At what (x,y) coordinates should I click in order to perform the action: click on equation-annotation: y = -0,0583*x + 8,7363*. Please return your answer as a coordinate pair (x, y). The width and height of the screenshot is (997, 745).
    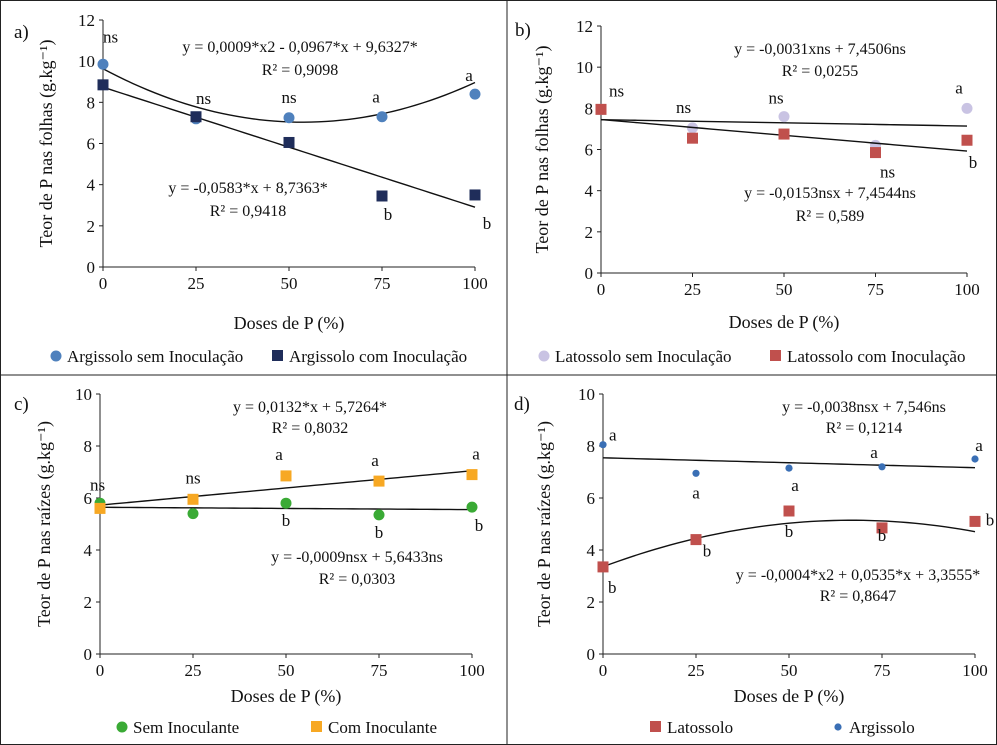
    Looking at the image, I should click on (247, 188).